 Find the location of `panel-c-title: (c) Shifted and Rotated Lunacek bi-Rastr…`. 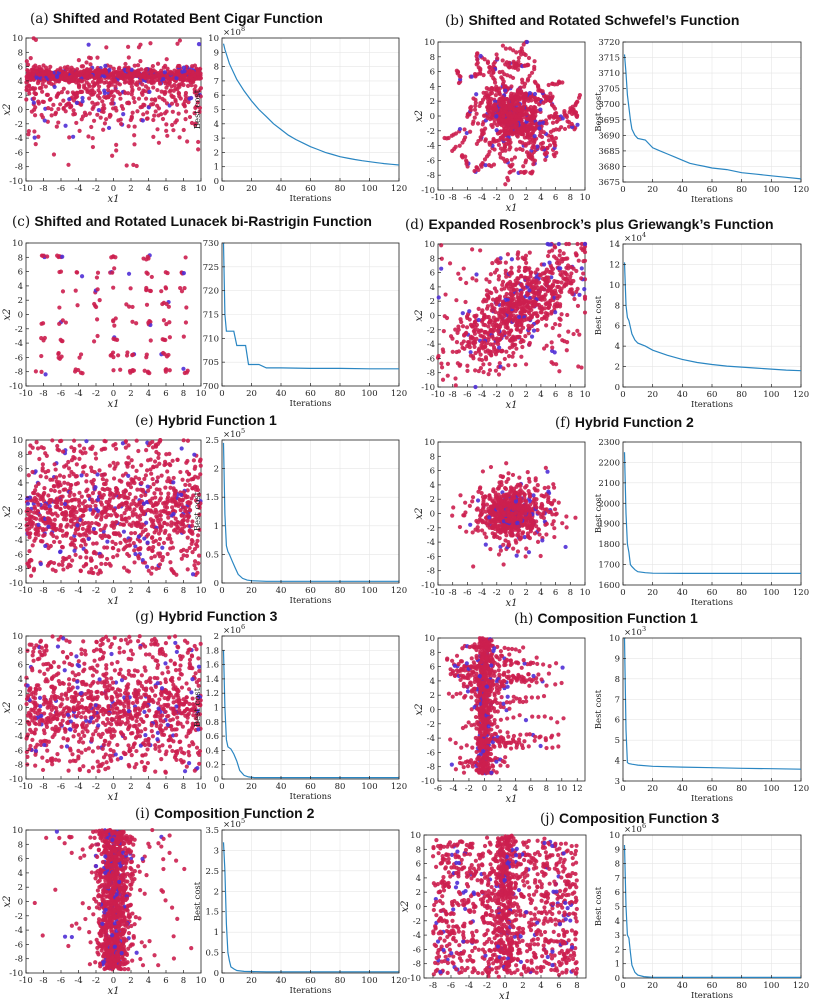

panel-c-title: (c) Shifted and Rotated Lunacek bi-Rastr… is located at coordinates (192, 221).